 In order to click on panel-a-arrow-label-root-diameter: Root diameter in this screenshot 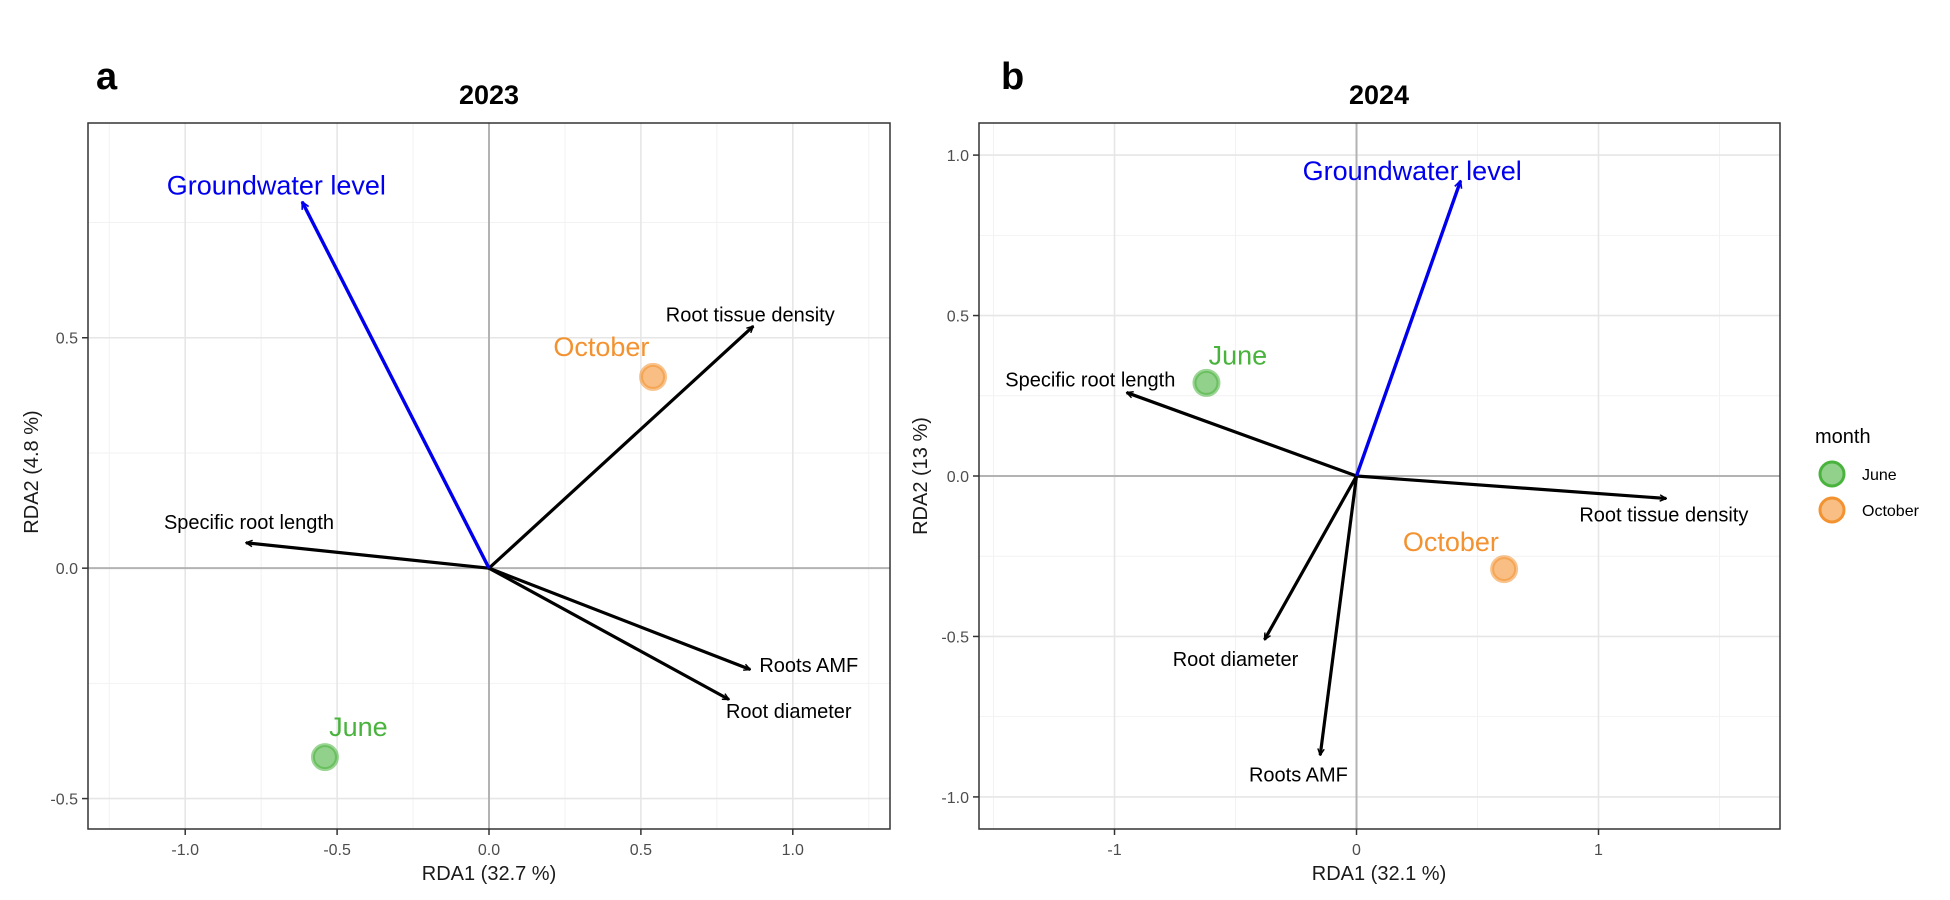, I will do `click(789, 712)`.